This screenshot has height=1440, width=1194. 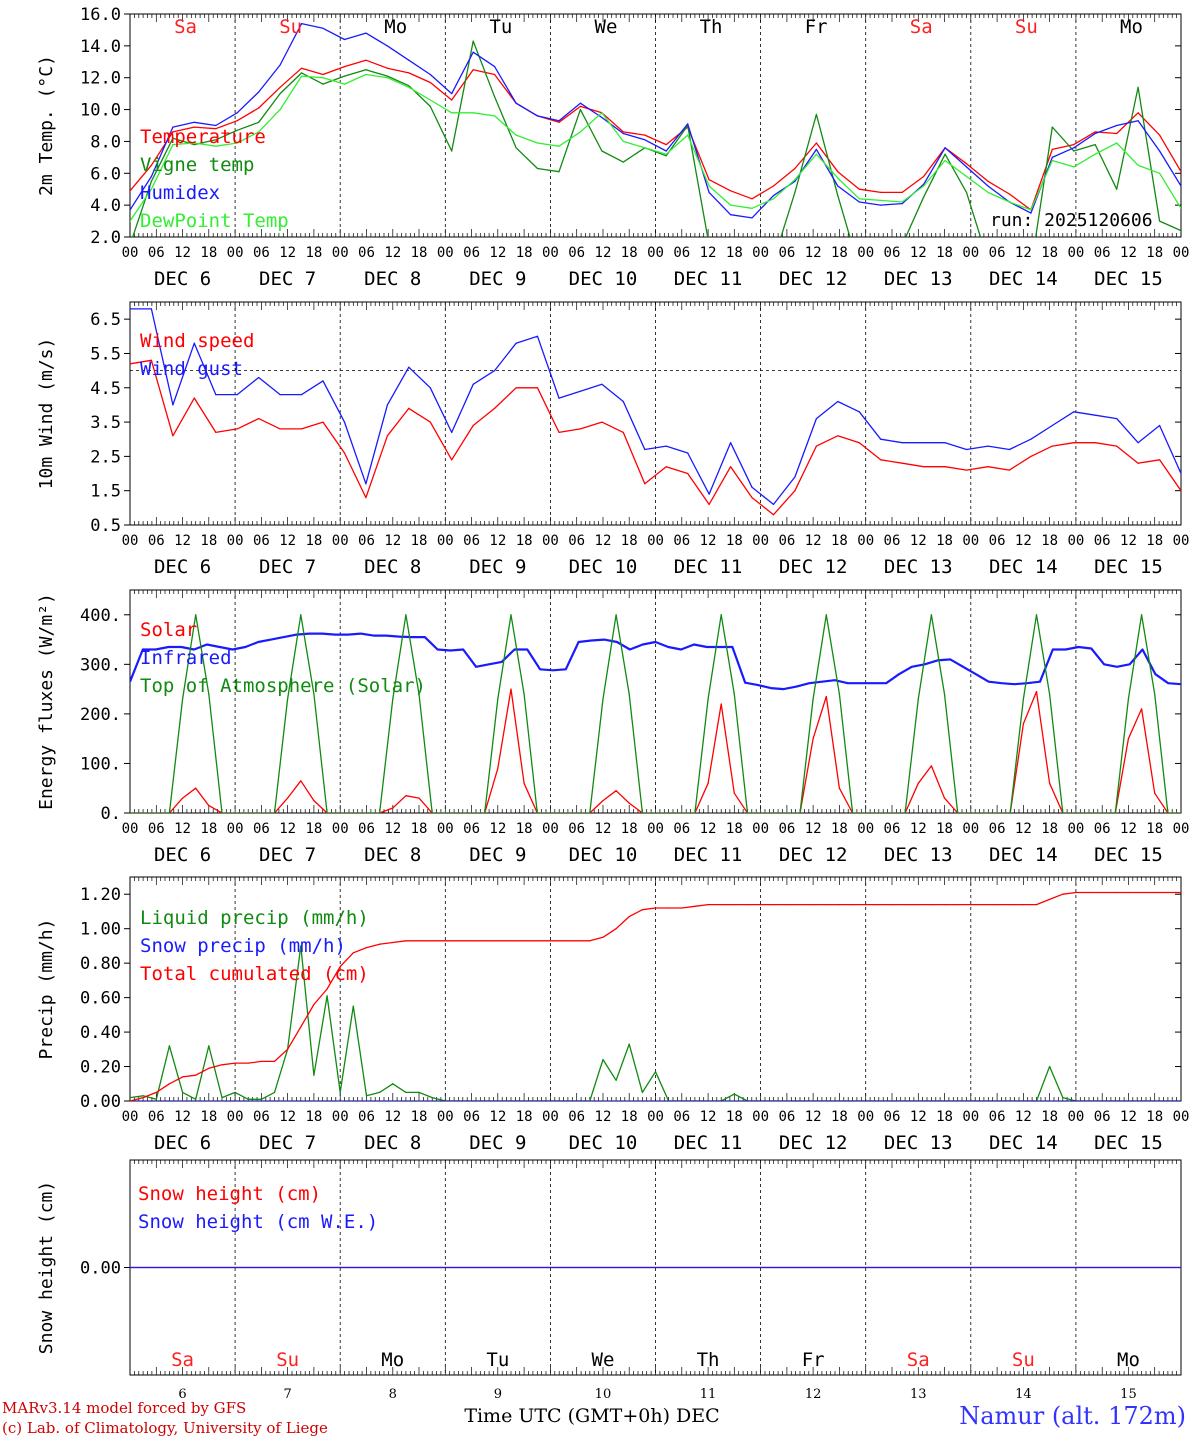 What do you see at coordinates (708, 1143) in the screenshot?
I see `date-label: DEC 11` at bounding box center [708, 1143].